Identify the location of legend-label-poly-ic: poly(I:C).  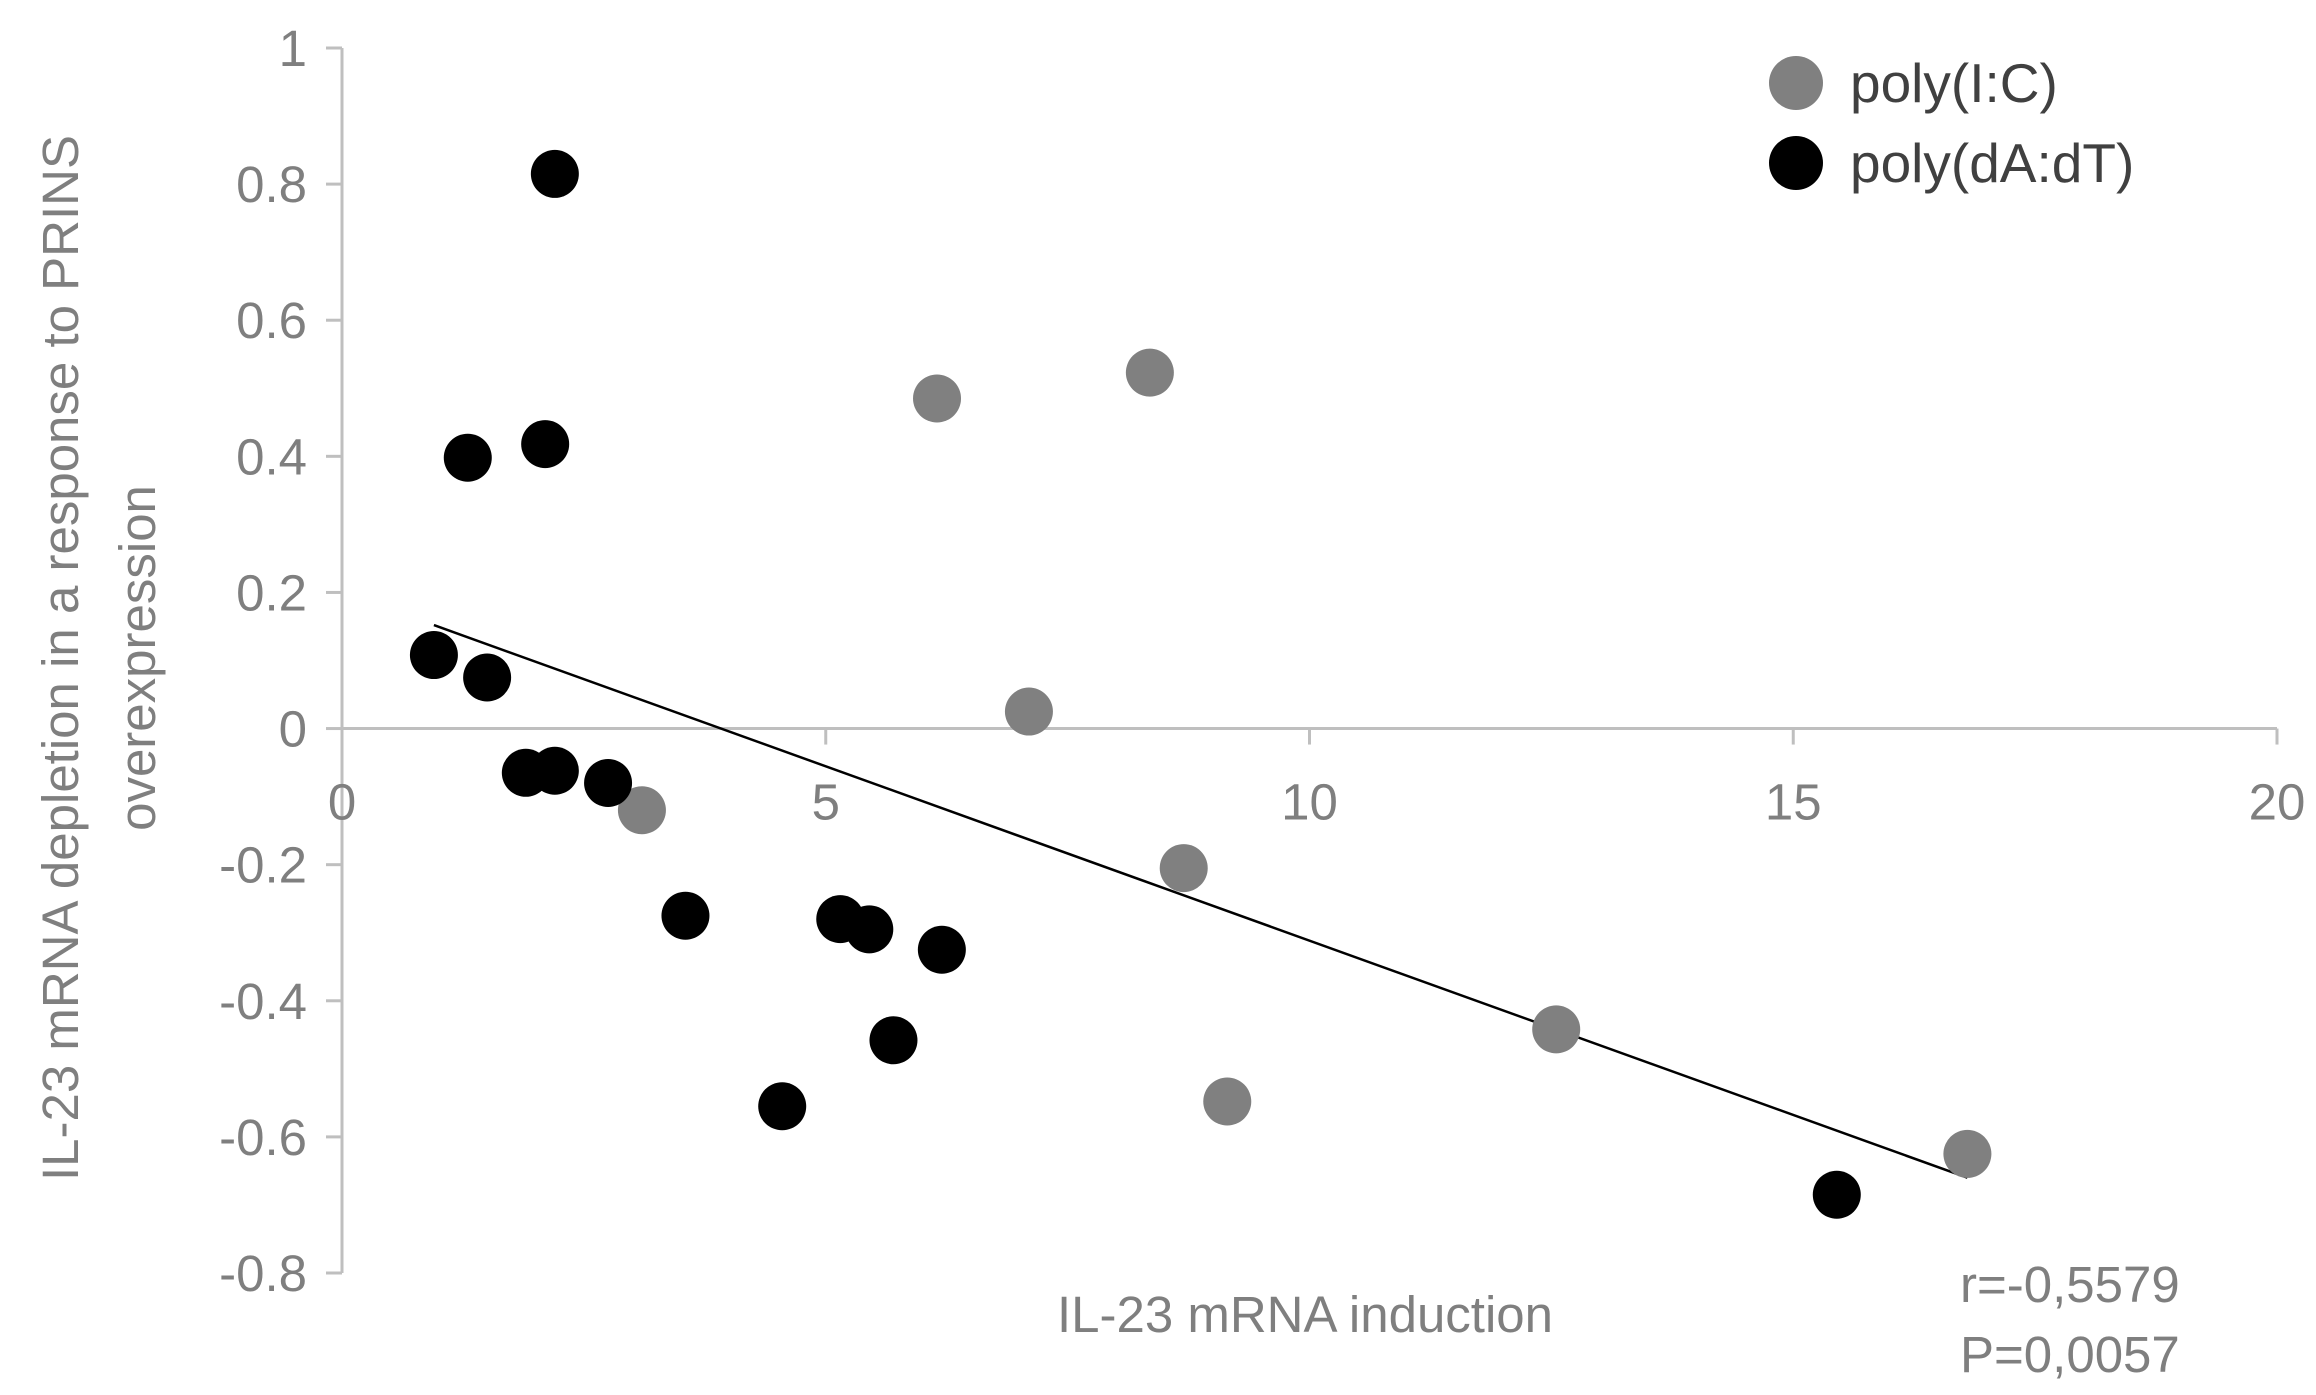
(1954, 83).